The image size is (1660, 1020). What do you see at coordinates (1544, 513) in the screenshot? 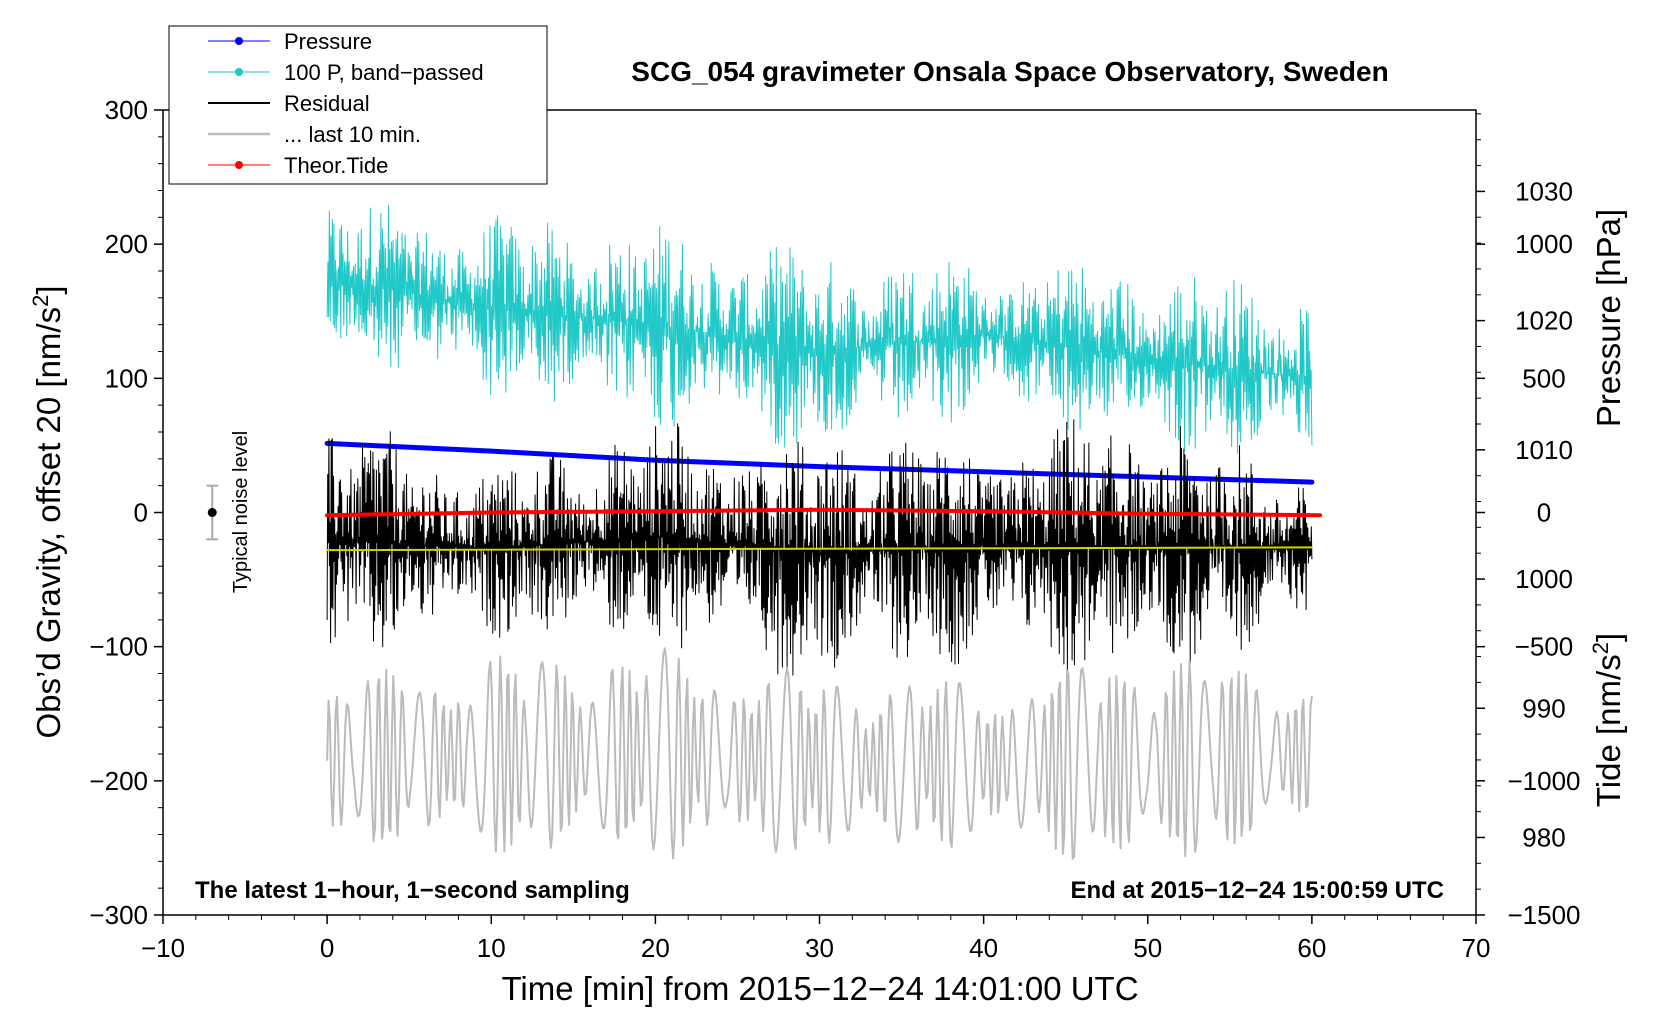
I see `tide-tick-label: 0` at bounding box center [1544, 513].